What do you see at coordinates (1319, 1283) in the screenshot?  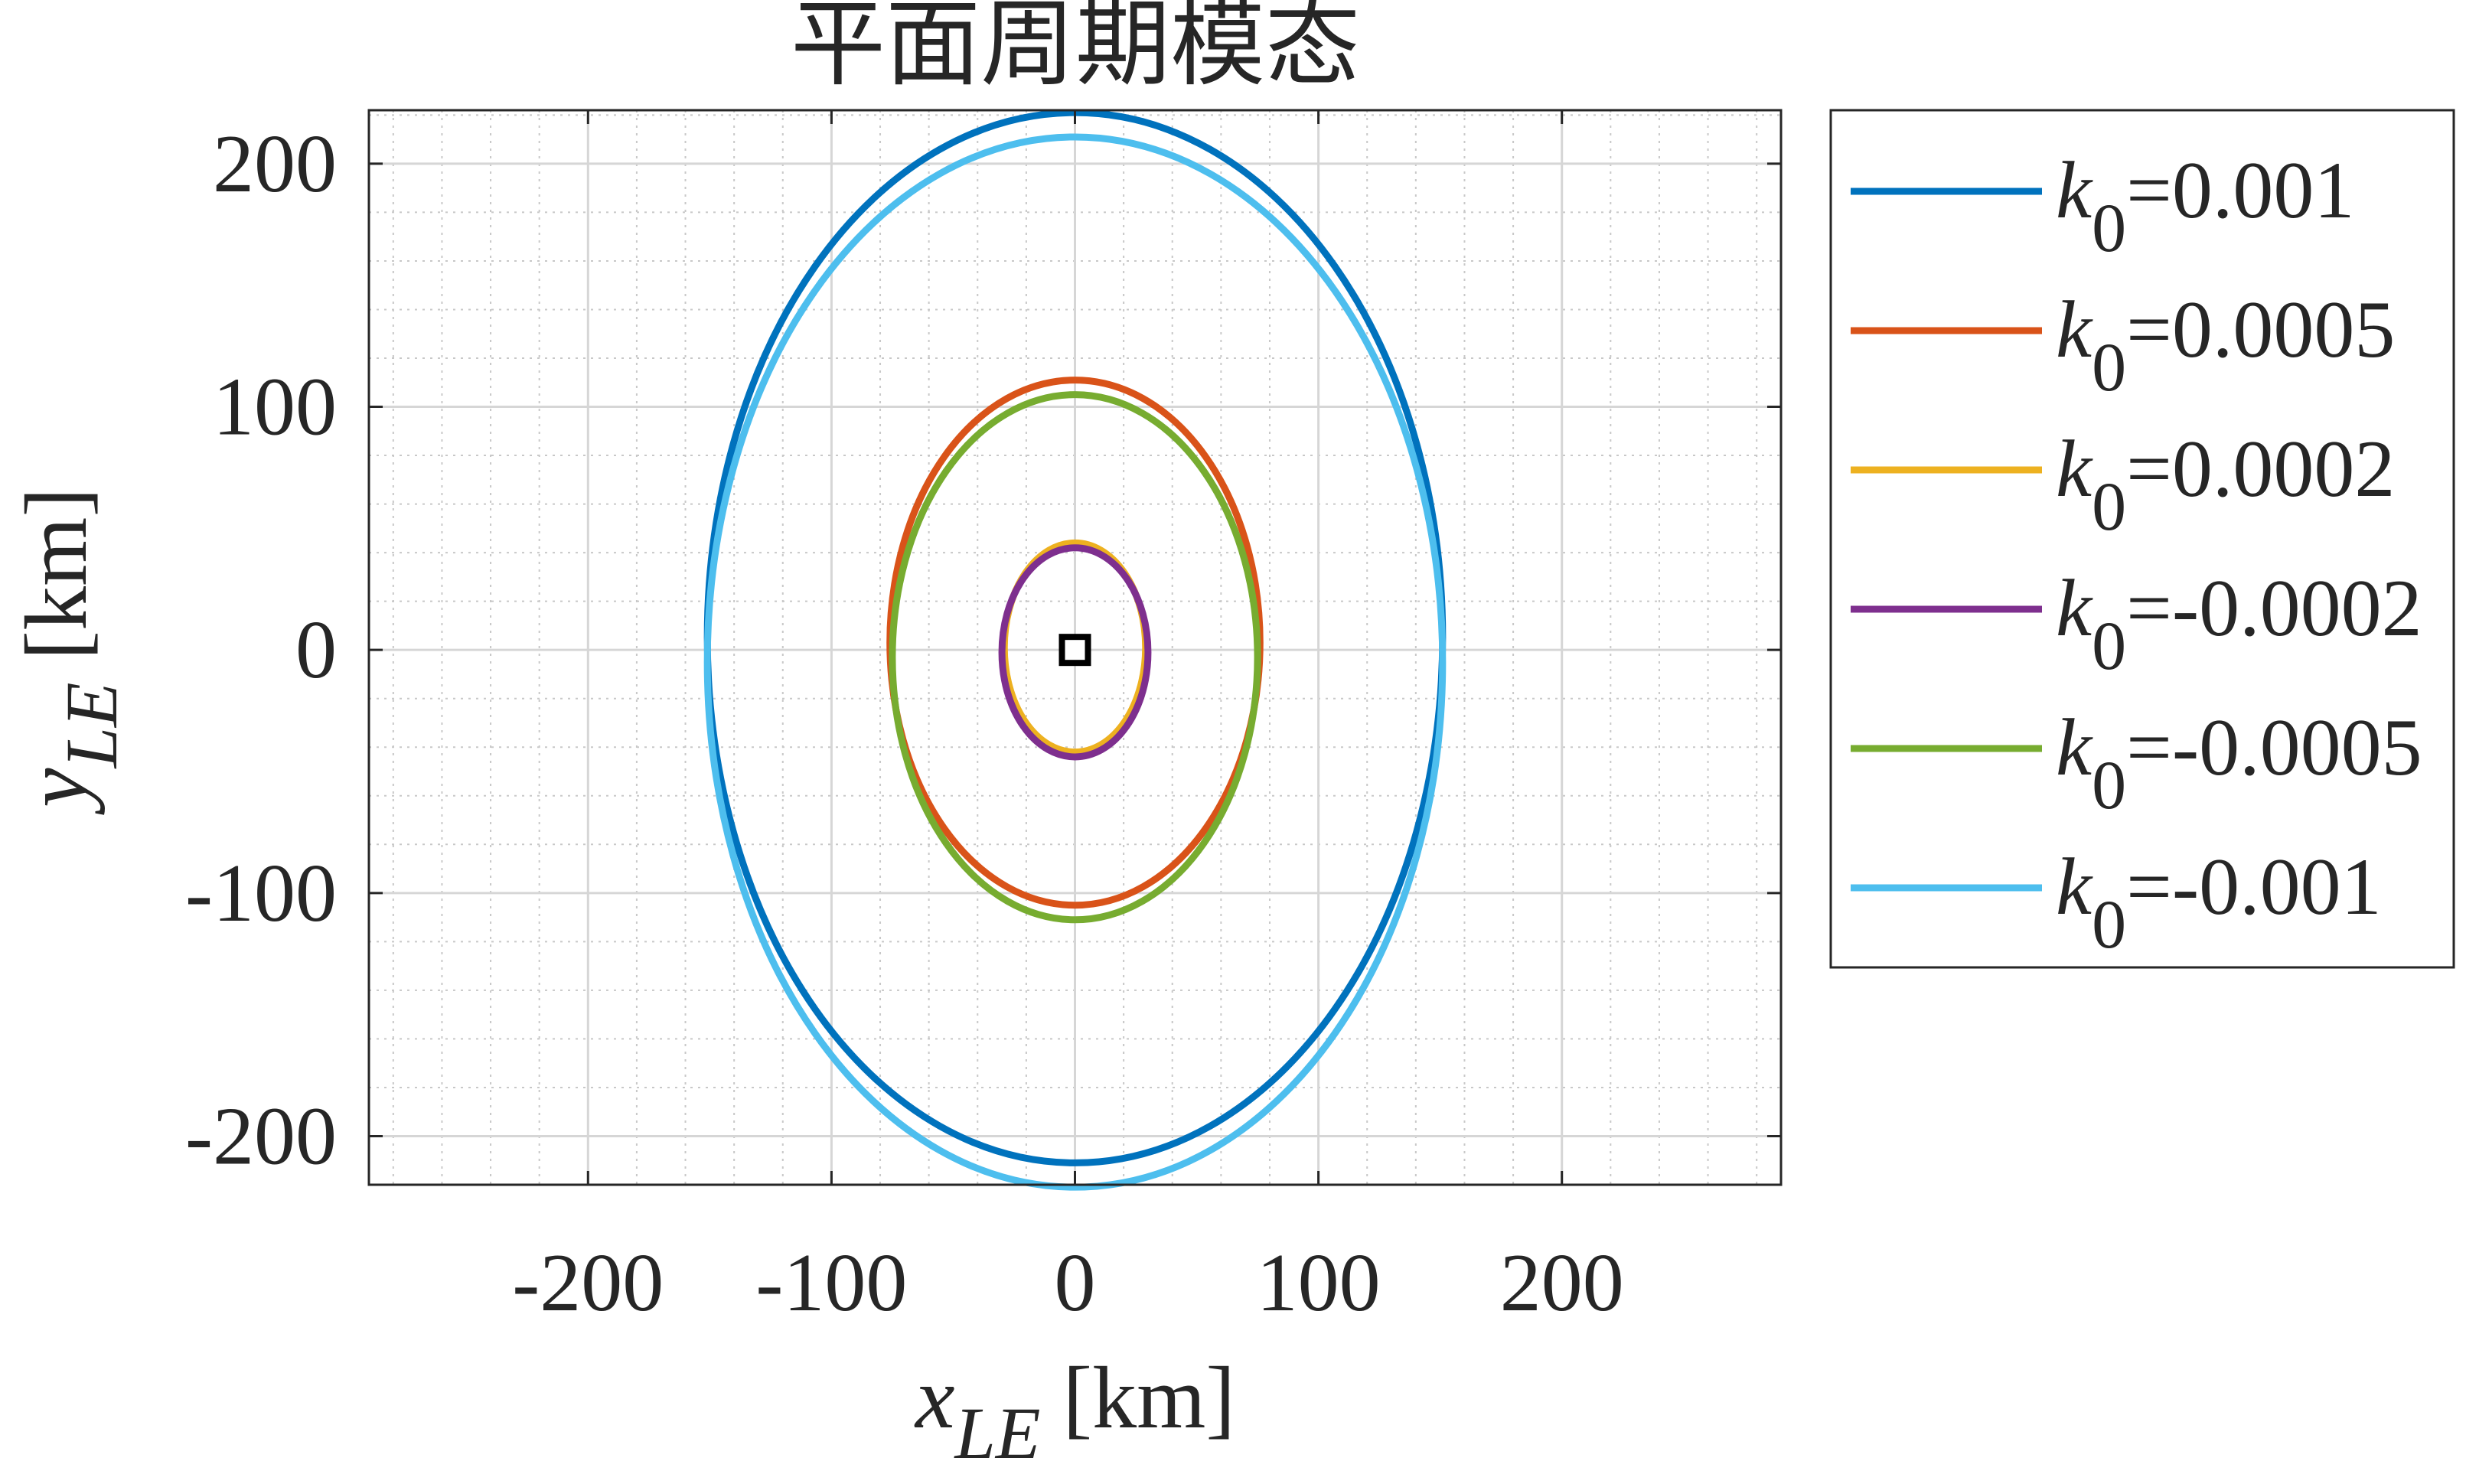 I see `x-tick-label: 100` at bounding box center [1319, 1283].